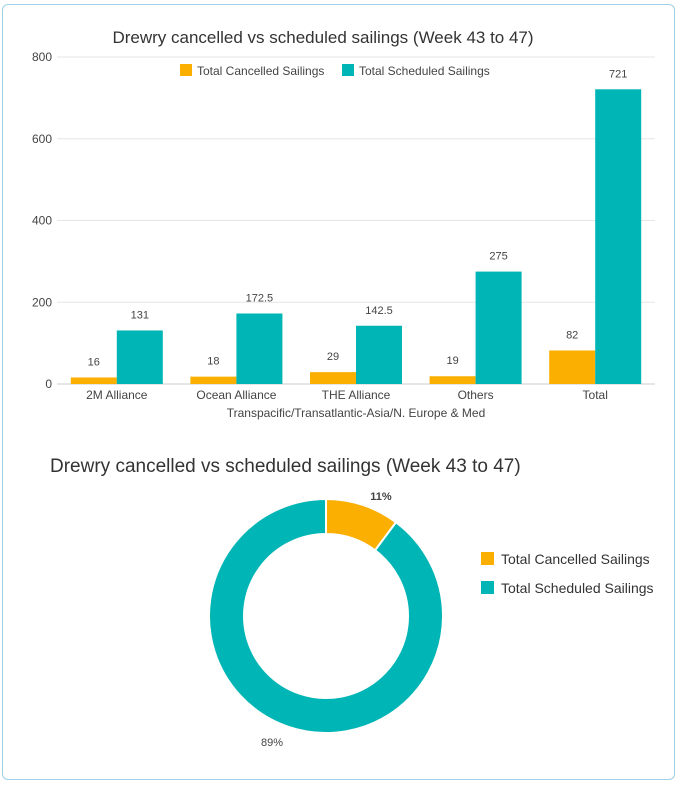 The width and height of the screenshot is (679, 786). Describe the element at coordinates (260, 71) in the screenshot. I see `legend-label-cancelled: Total Cancelled Sailings` at that location.